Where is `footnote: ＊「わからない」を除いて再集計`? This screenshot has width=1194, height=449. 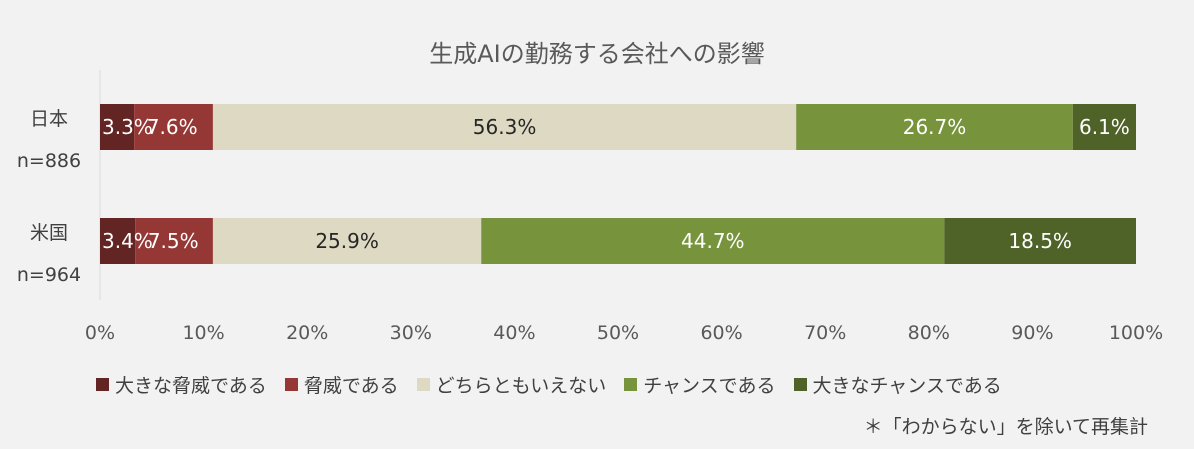
footnote: ＊「わからない」を除いて再集計 is located at coordinates (1005, 427).